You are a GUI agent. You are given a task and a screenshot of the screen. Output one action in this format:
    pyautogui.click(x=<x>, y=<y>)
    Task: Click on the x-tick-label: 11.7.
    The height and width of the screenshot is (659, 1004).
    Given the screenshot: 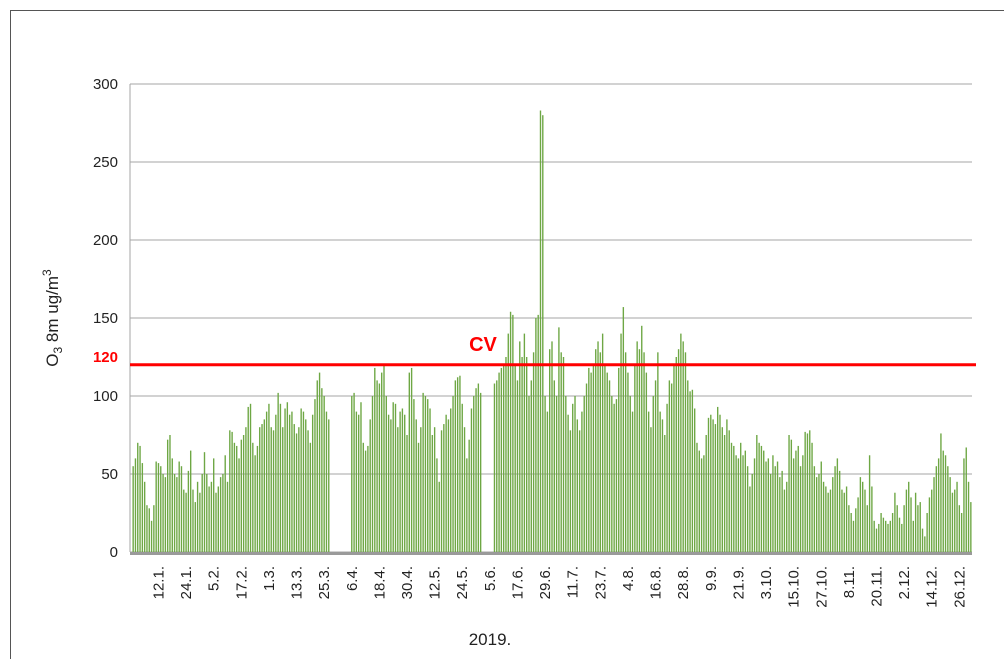 What is the action you would take?
    pyautogui.click(x=573, y=582)
    